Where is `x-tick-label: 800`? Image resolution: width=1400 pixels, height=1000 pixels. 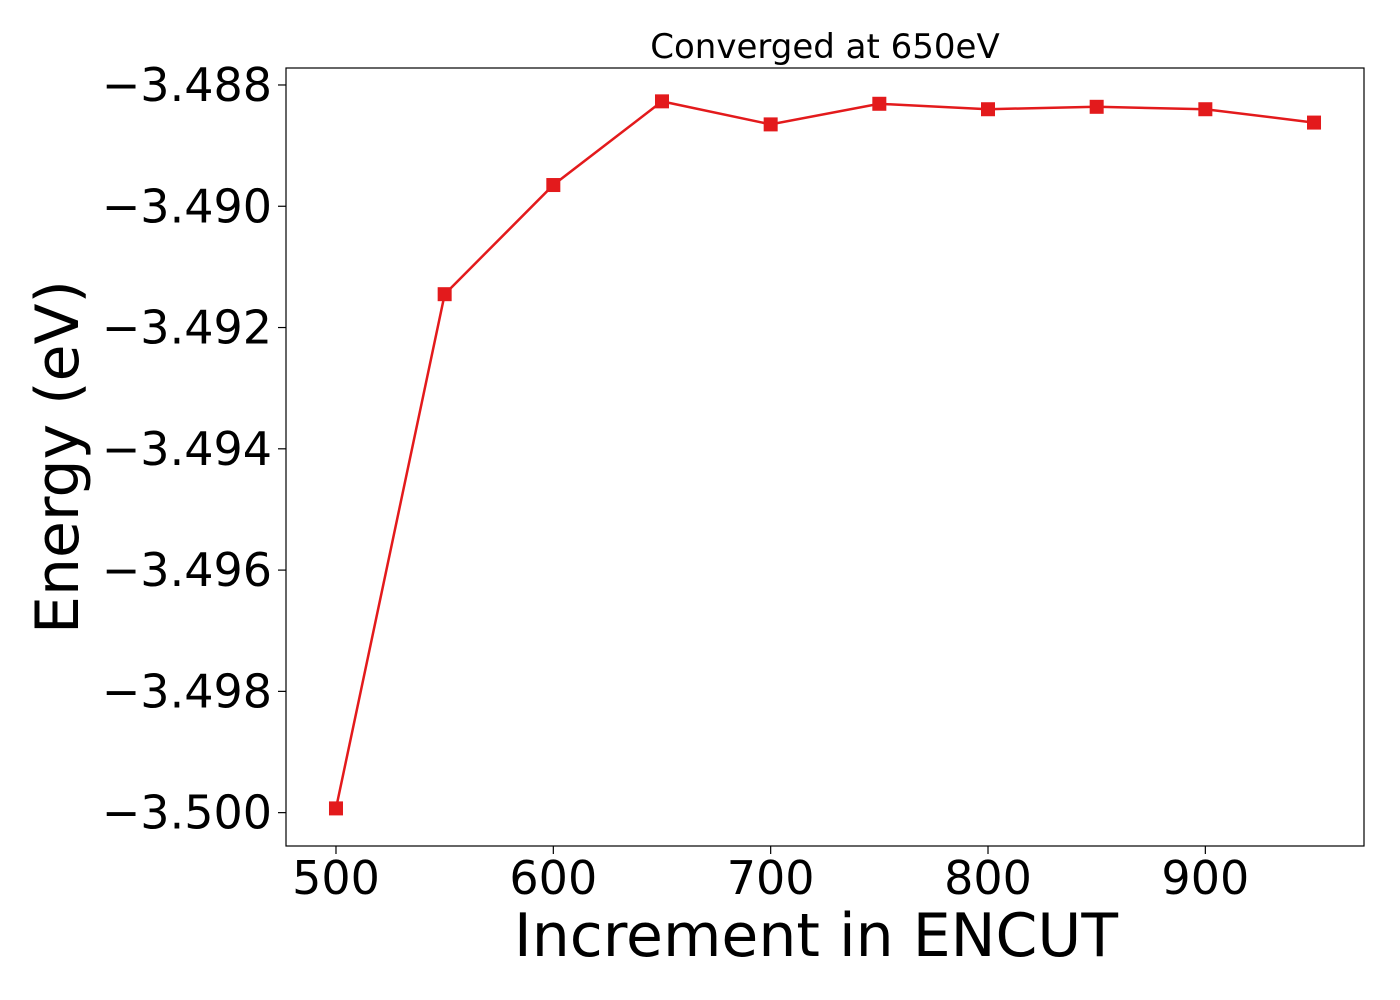
x-tick-label: 800 is located at coordinates (988, 878).